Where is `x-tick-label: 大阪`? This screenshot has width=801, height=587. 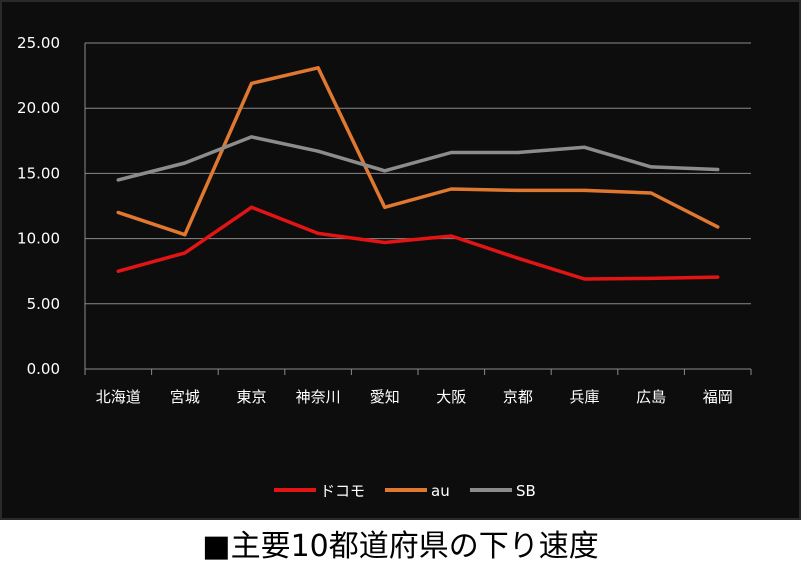 x-tick-label: 大阪 is located at coordinates (451, 397).